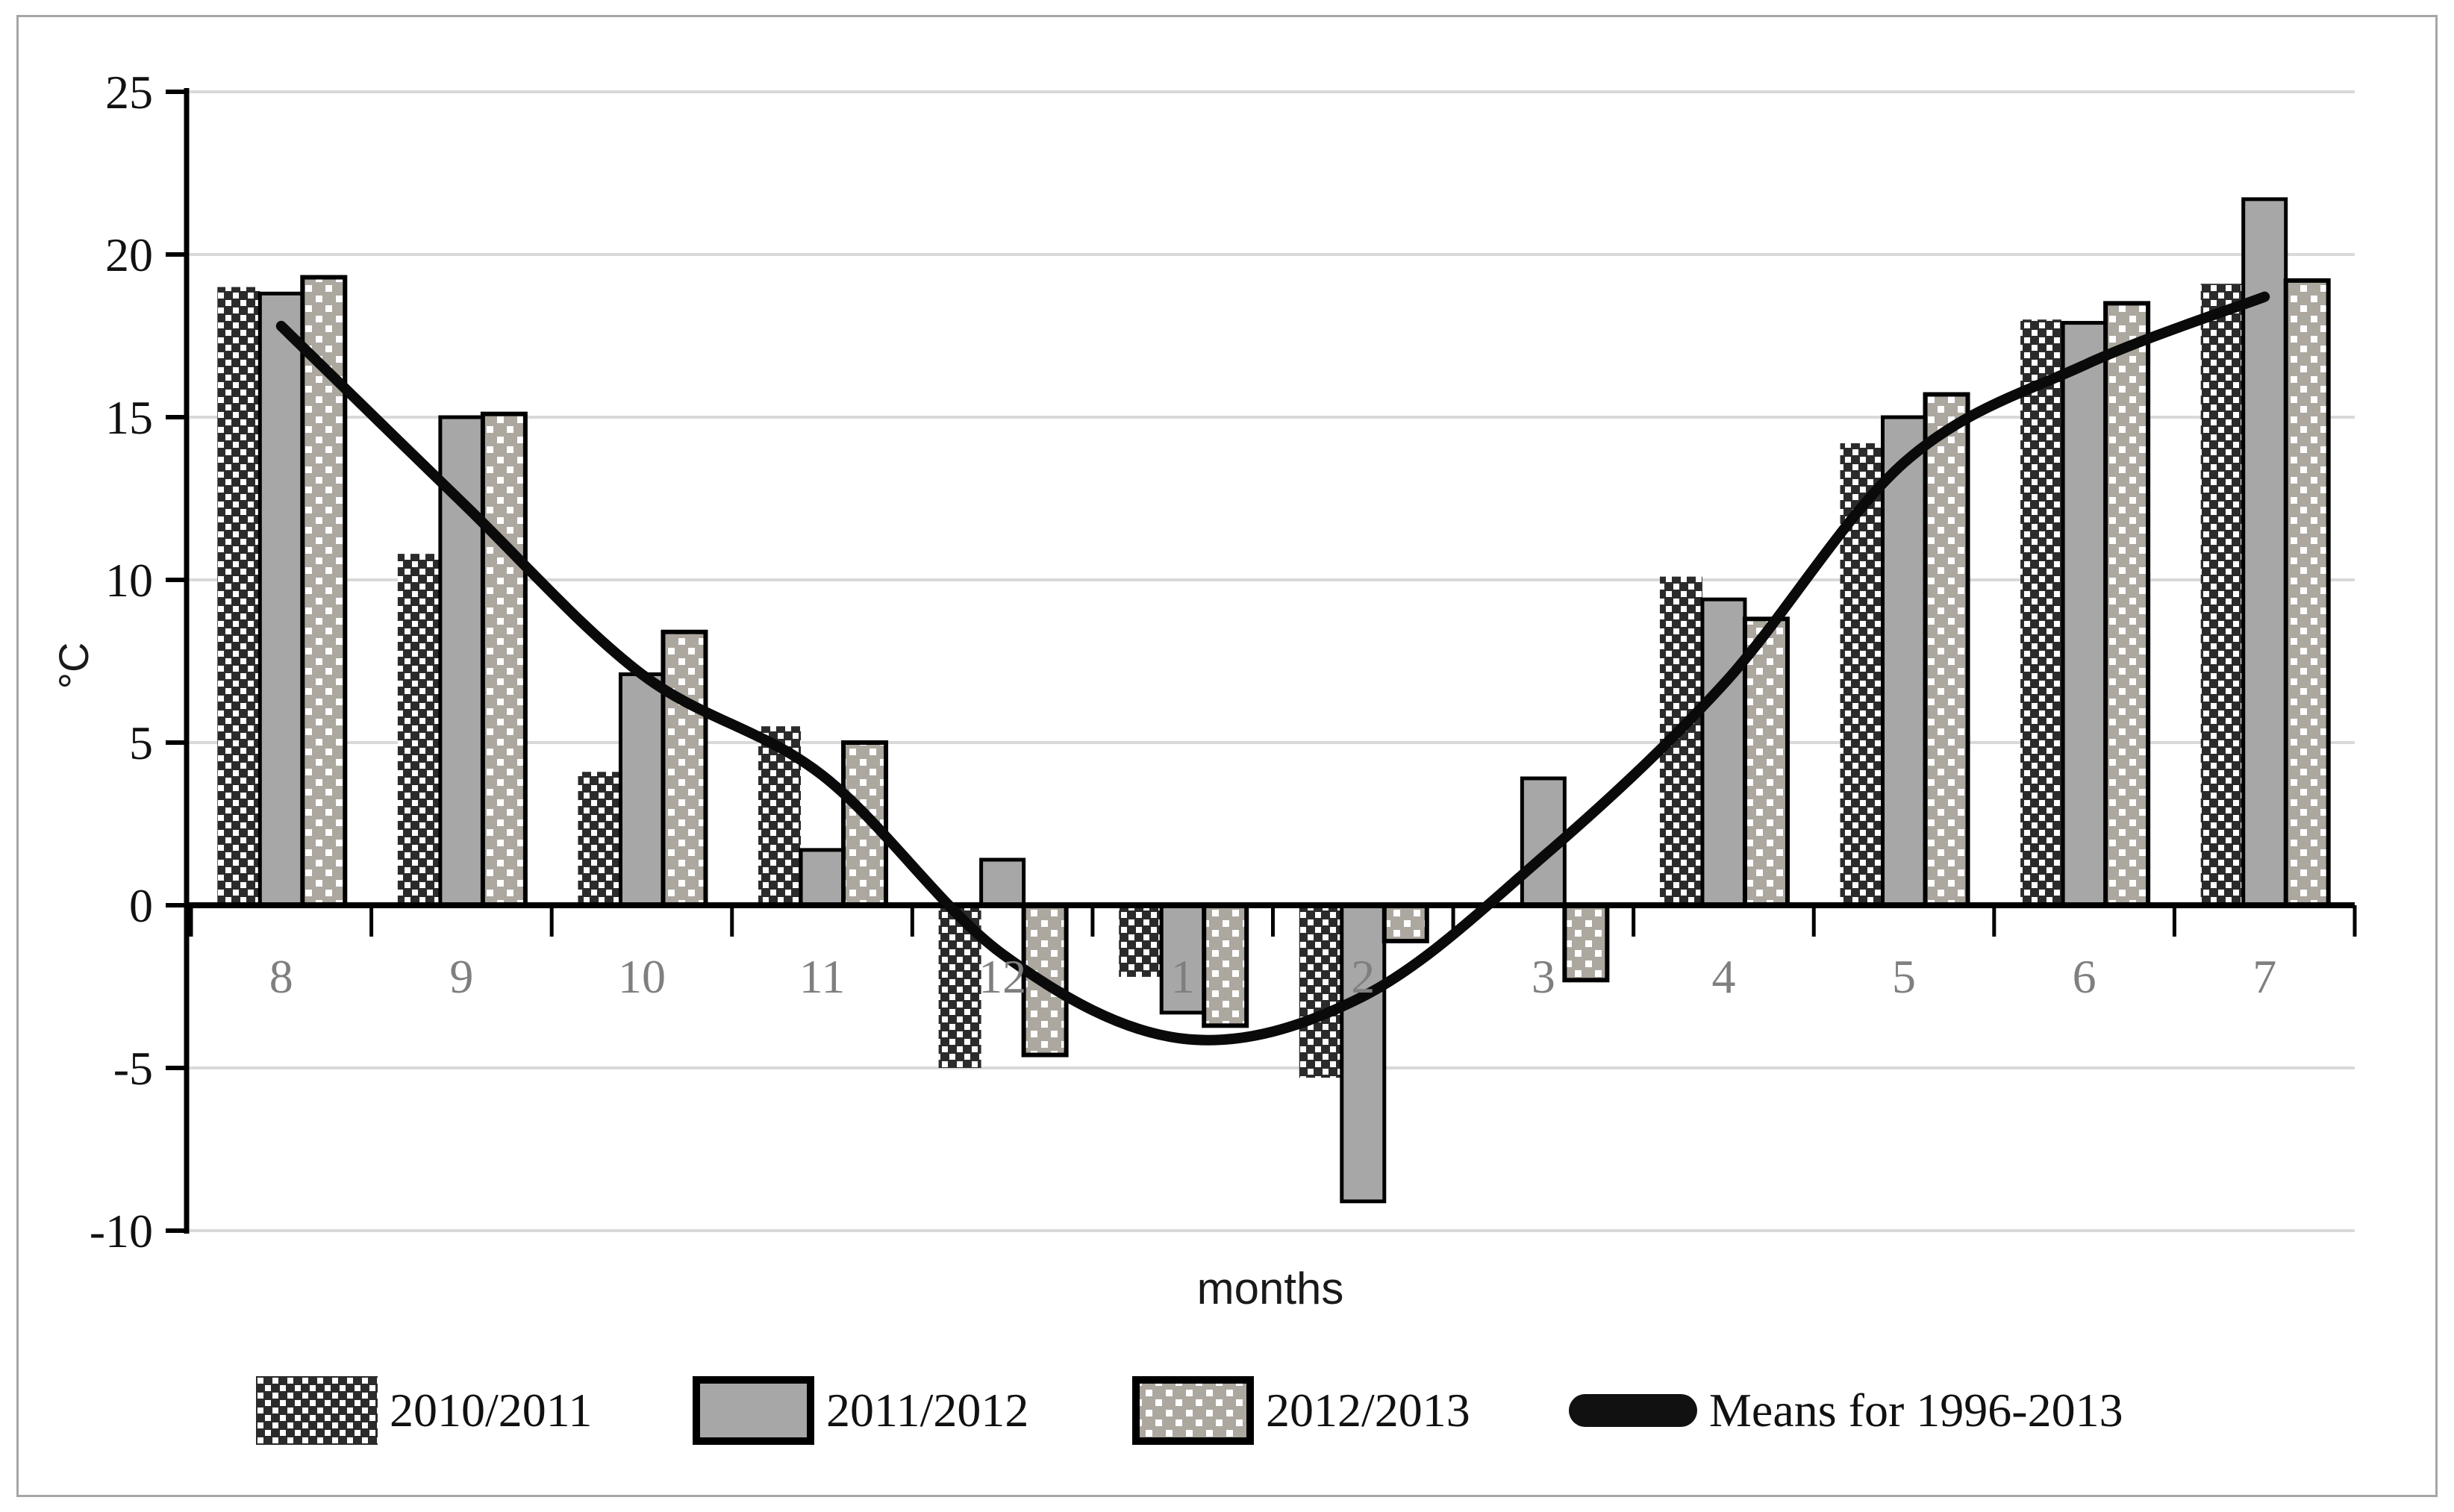  I want to click on y-axis-title: °C, so click(73, 666).